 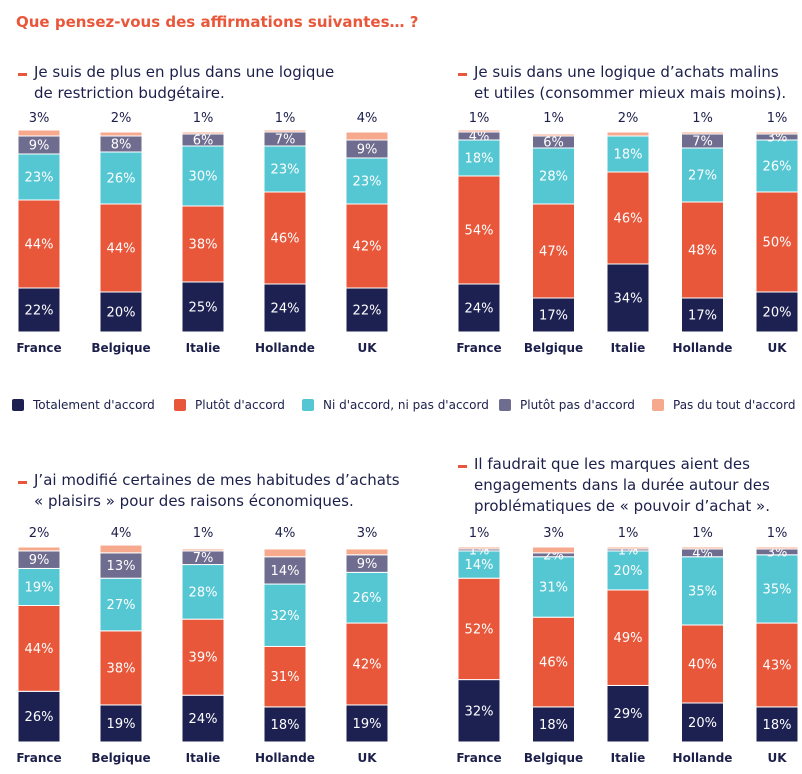 What do you see at coordinates (285, 309) in the screenshot?
I see `data-label-totalement: 24%` at bounding box center [285, 309].